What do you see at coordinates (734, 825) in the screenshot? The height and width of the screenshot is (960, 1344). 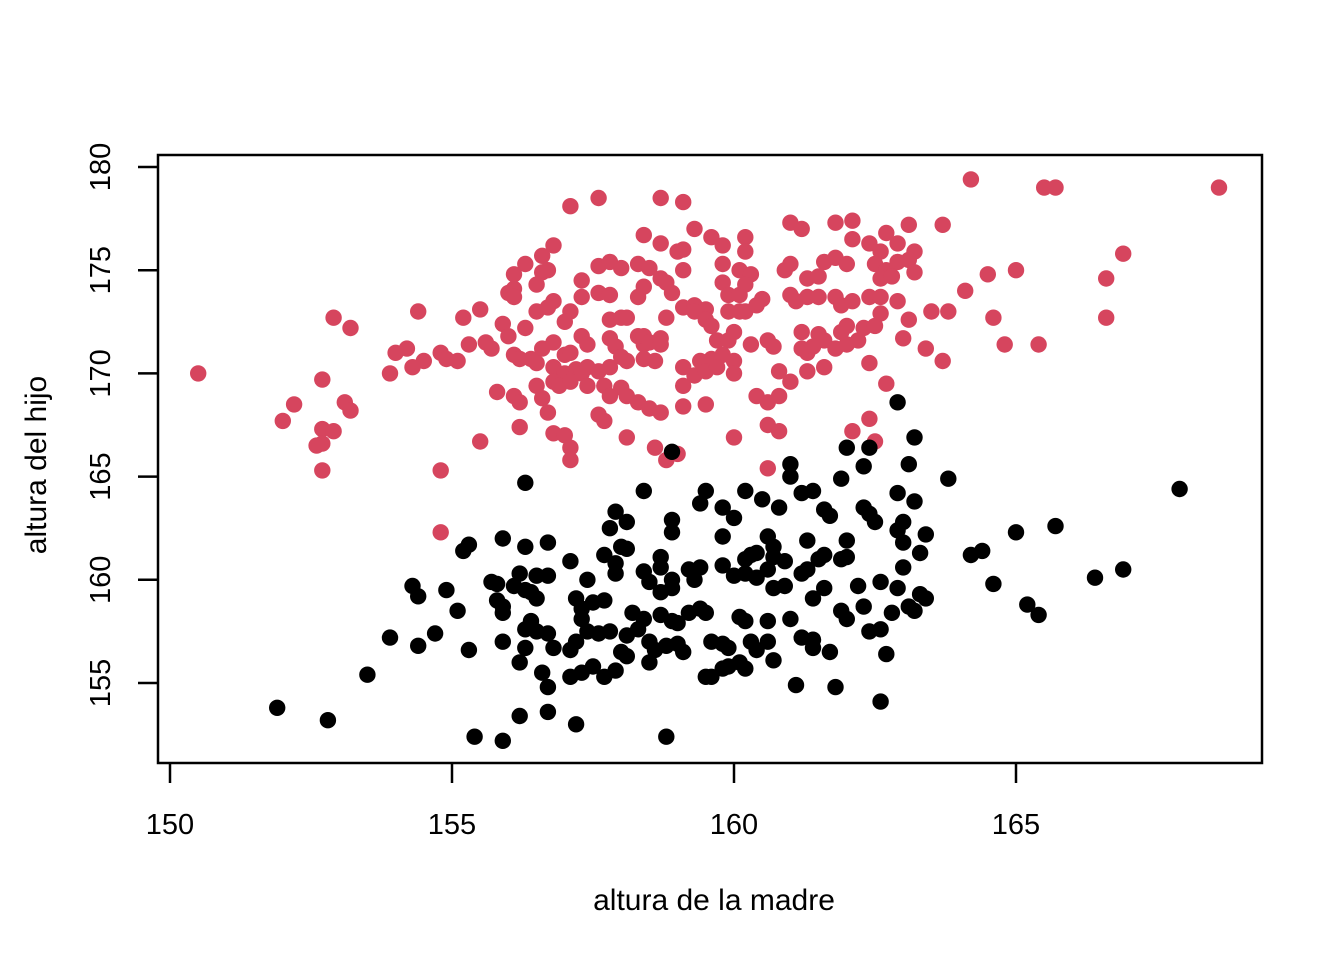 I see `x-tick-label: 160` at bounding box center [734, 825].